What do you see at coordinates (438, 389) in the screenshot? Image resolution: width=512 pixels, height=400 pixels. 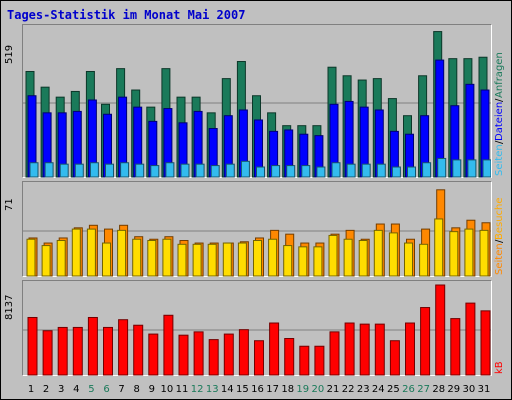 I see `x-tick-label: 28` at bounding box center [438, 389].